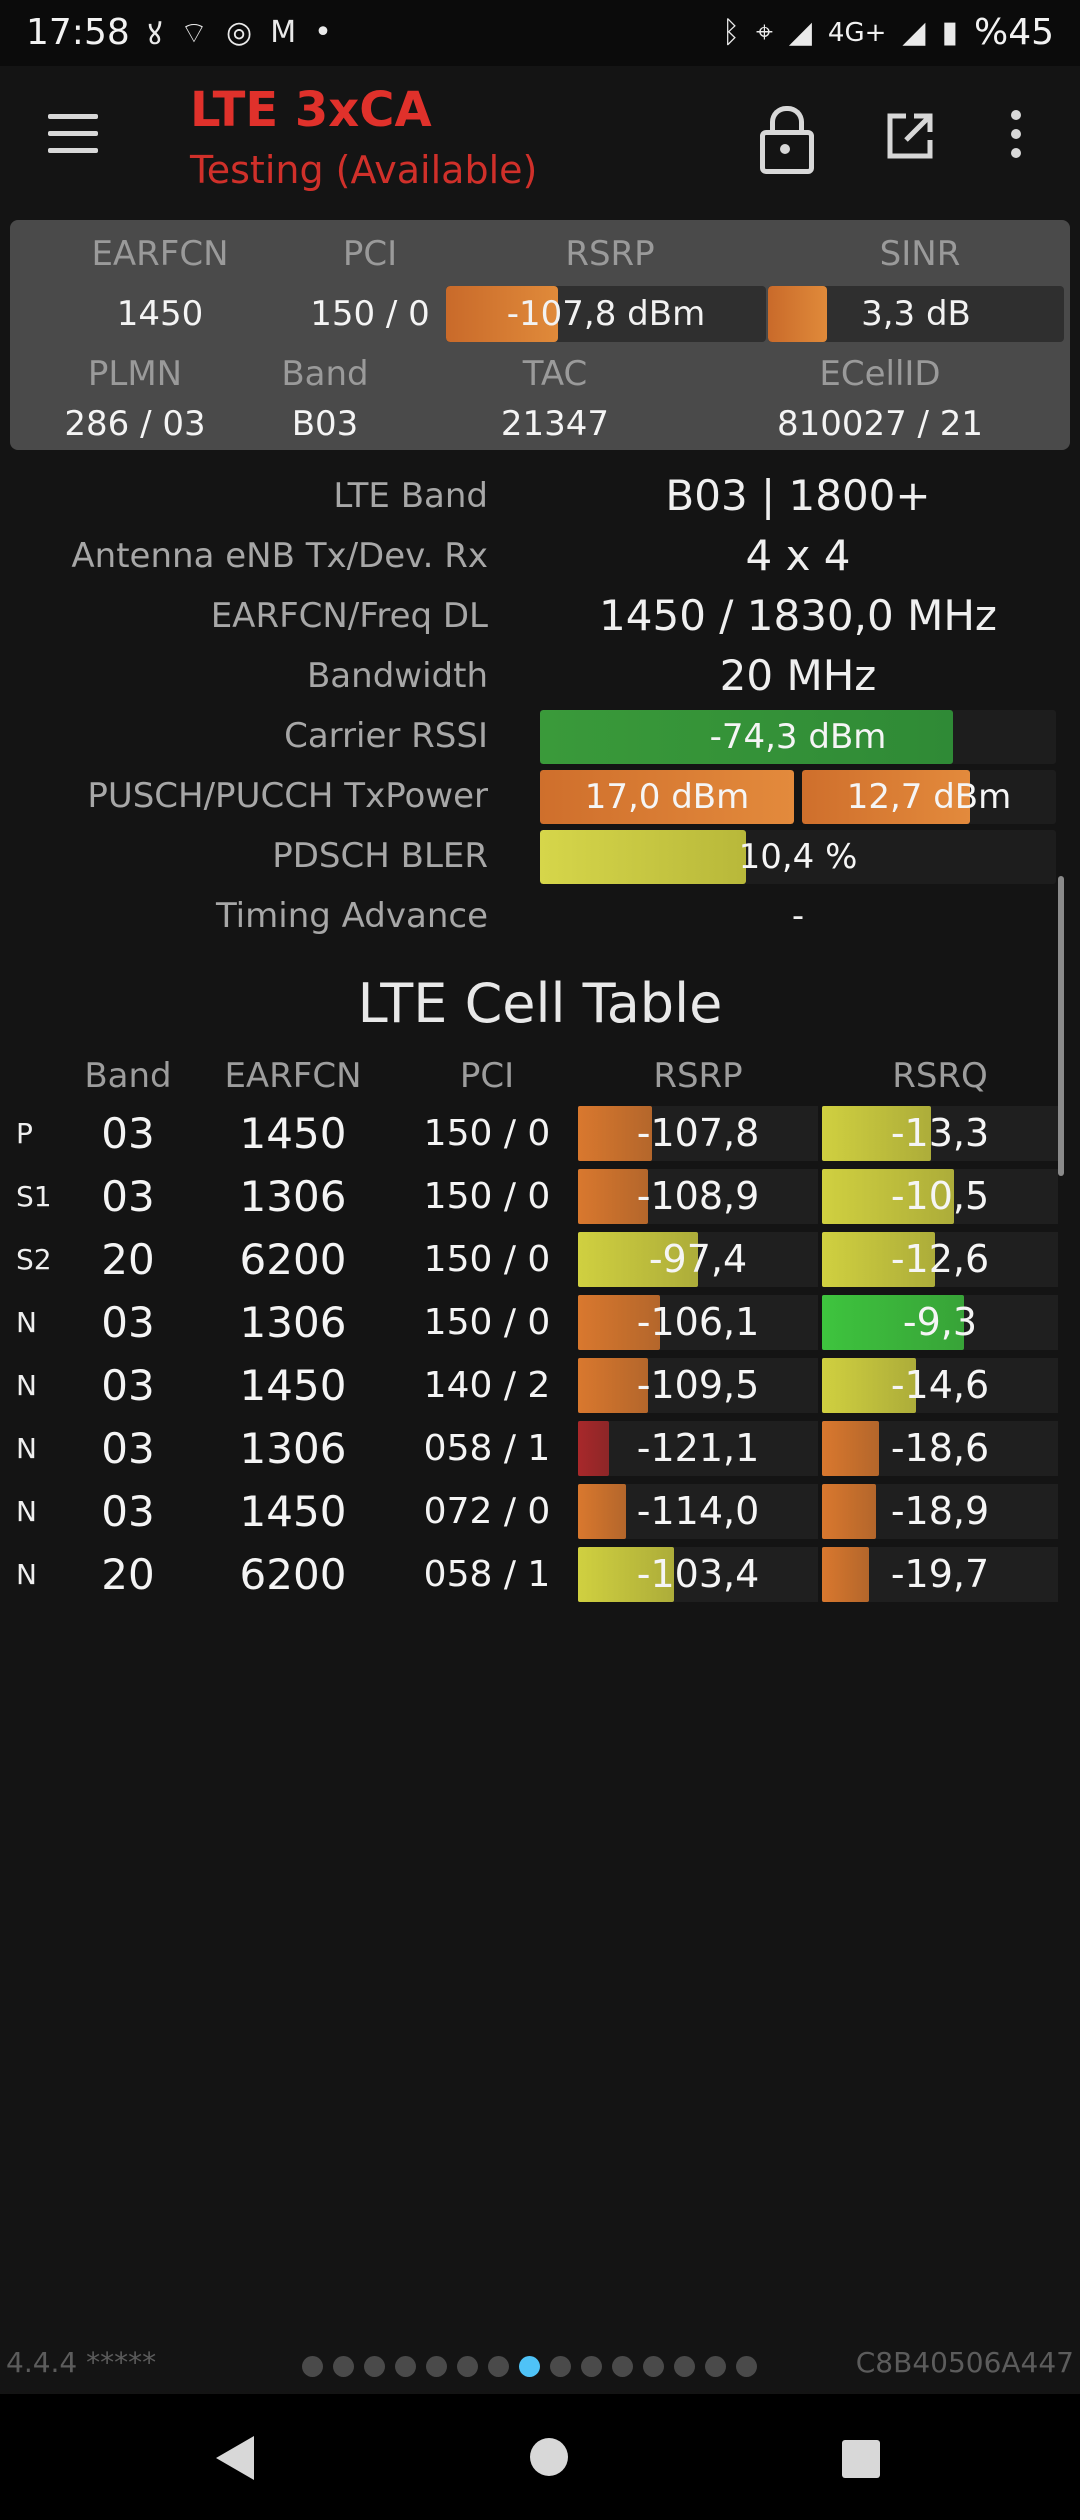 The height and width of the screenshot is (2520, 1080). I want to click on gmail-icon: M, so click(283, 32).